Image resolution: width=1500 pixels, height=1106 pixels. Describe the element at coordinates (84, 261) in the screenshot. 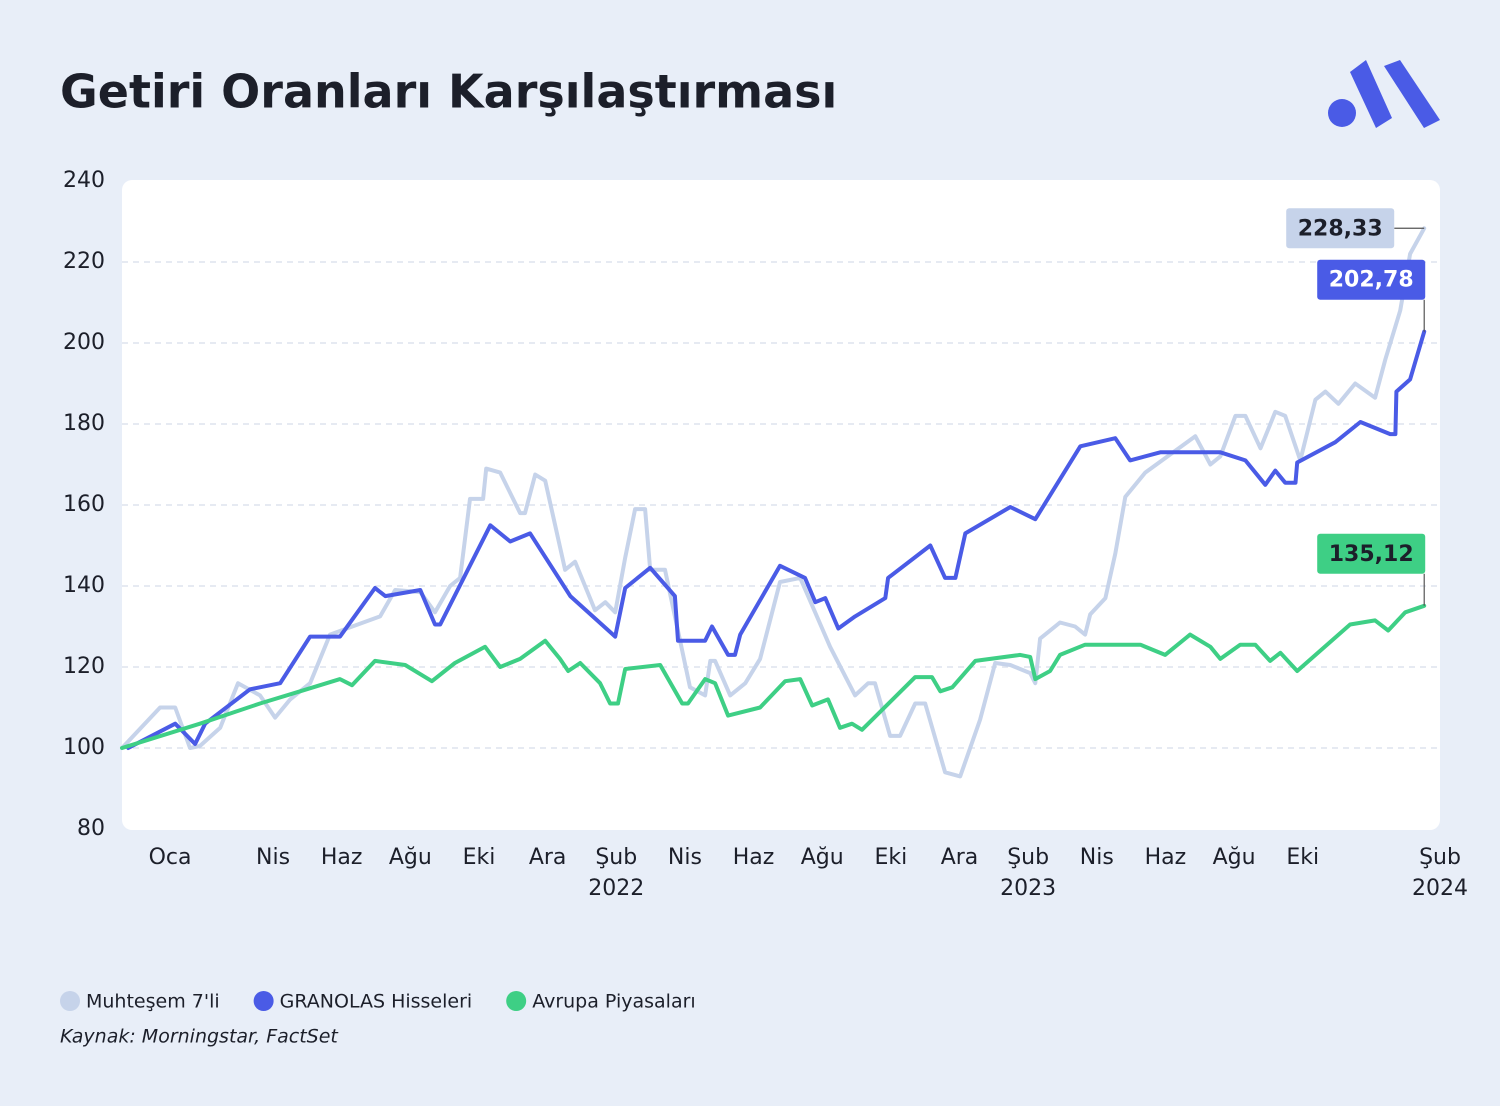

I see `y-tick-label: 220` at that location.